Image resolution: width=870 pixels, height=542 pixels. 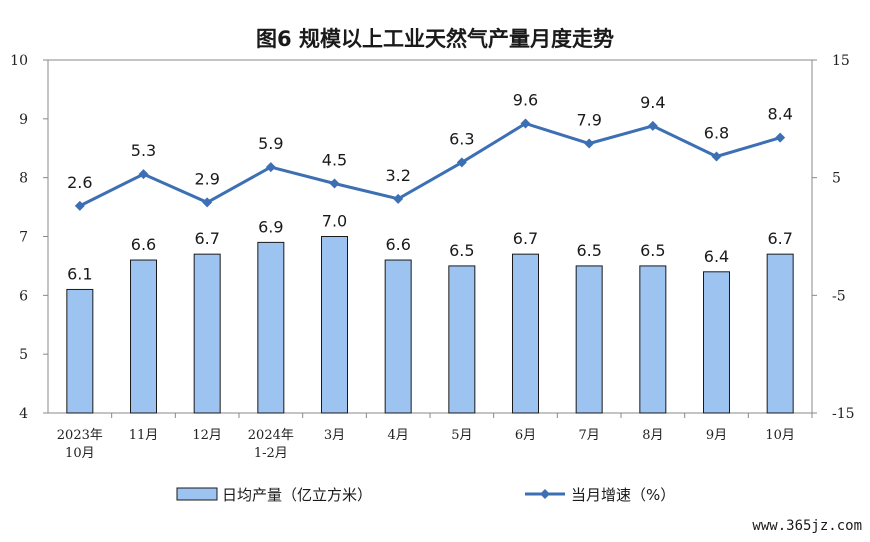 What do you see at coordinates (19, 61) in the screenshot?
I see `left-tick-label: 10` at bounding box center [19, 61].